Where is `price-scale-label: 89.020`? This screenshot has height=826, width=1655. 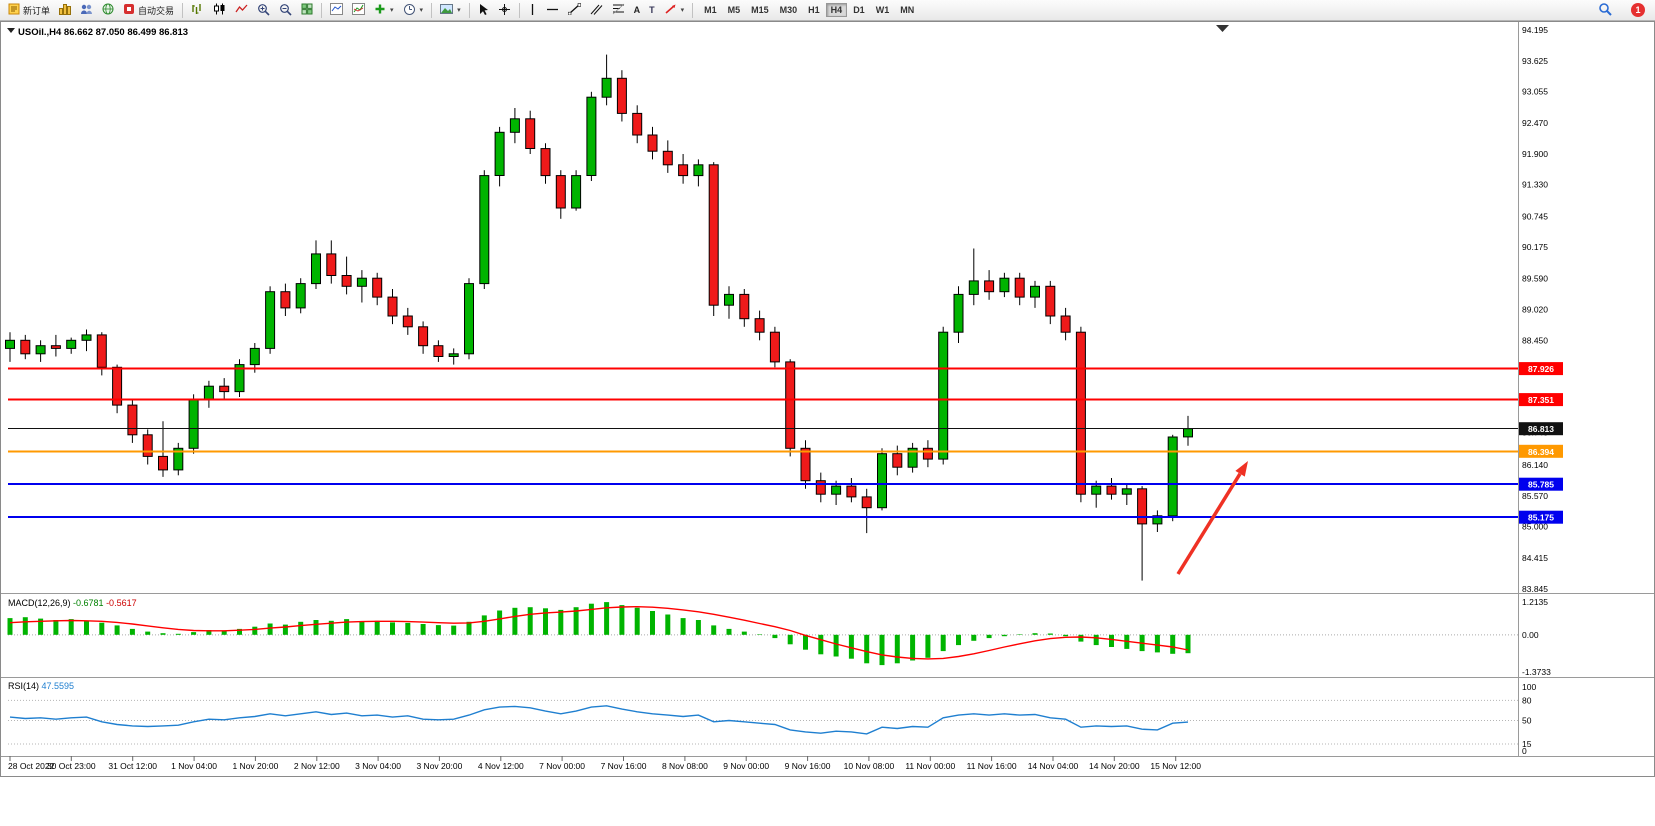 price-scale-label: 89.020 is located at coordinates (1535, 310).